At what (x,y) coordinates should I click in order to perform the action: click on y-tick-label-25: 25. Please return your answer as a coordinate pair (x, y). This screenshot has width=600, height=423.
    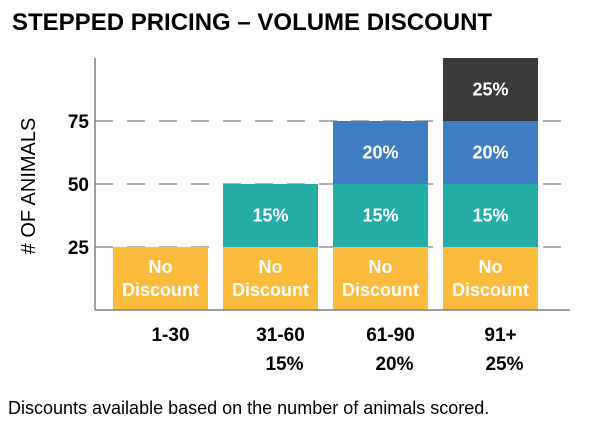
    Looking at the image, I should click on (79, 248).